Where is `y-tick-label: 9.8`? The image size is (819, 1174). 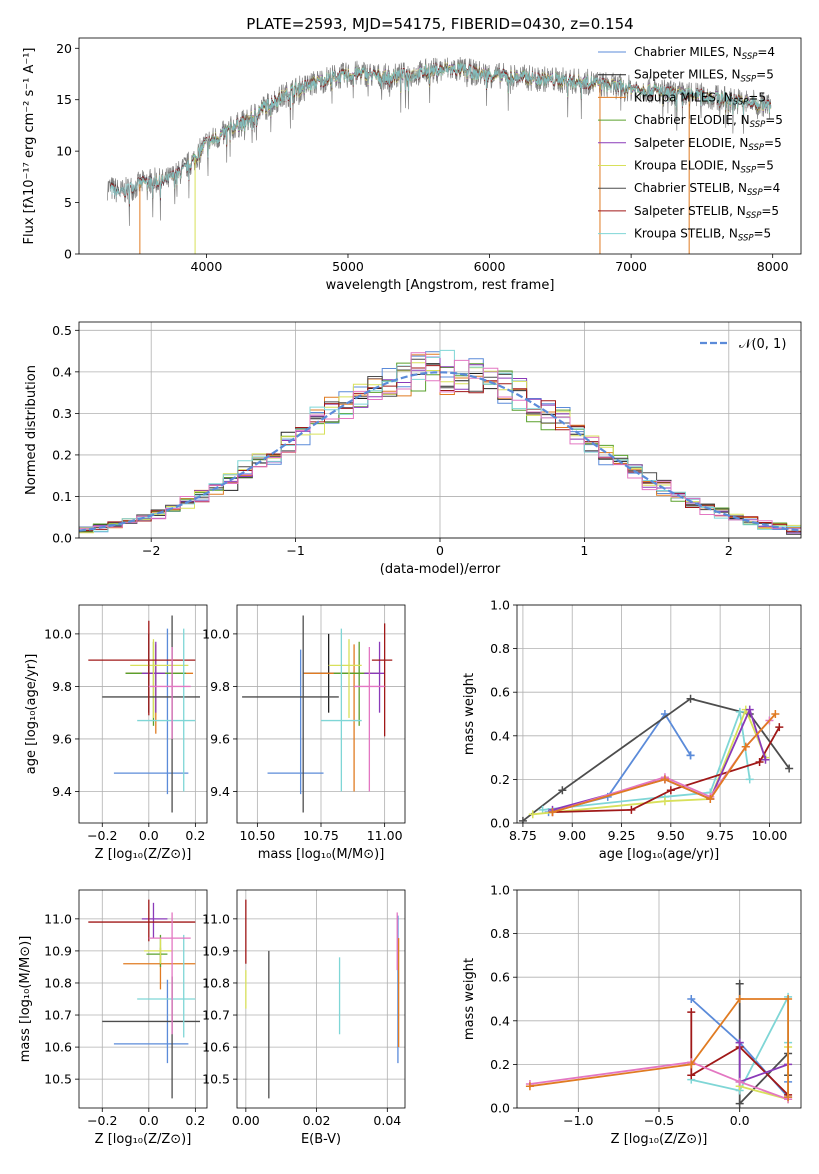 y-tick-label: 9.8 is located at coordinates (220, 686).